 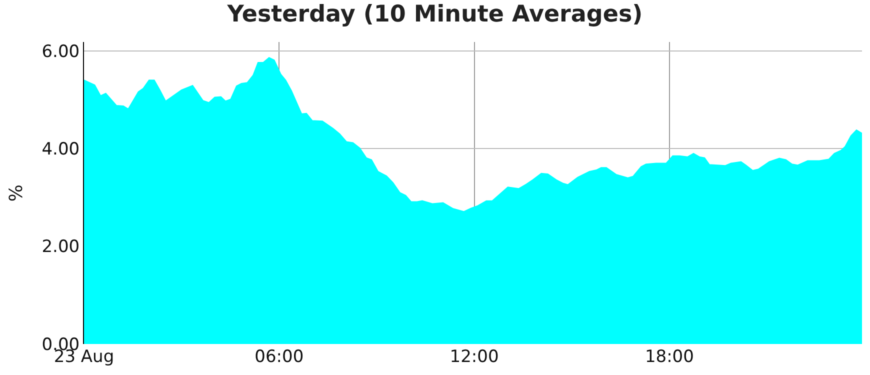 What do you see at coordinates (61, 149) in the screenshot?
I see `y-tick-label: 4.00` at bounding box center [61, 149].